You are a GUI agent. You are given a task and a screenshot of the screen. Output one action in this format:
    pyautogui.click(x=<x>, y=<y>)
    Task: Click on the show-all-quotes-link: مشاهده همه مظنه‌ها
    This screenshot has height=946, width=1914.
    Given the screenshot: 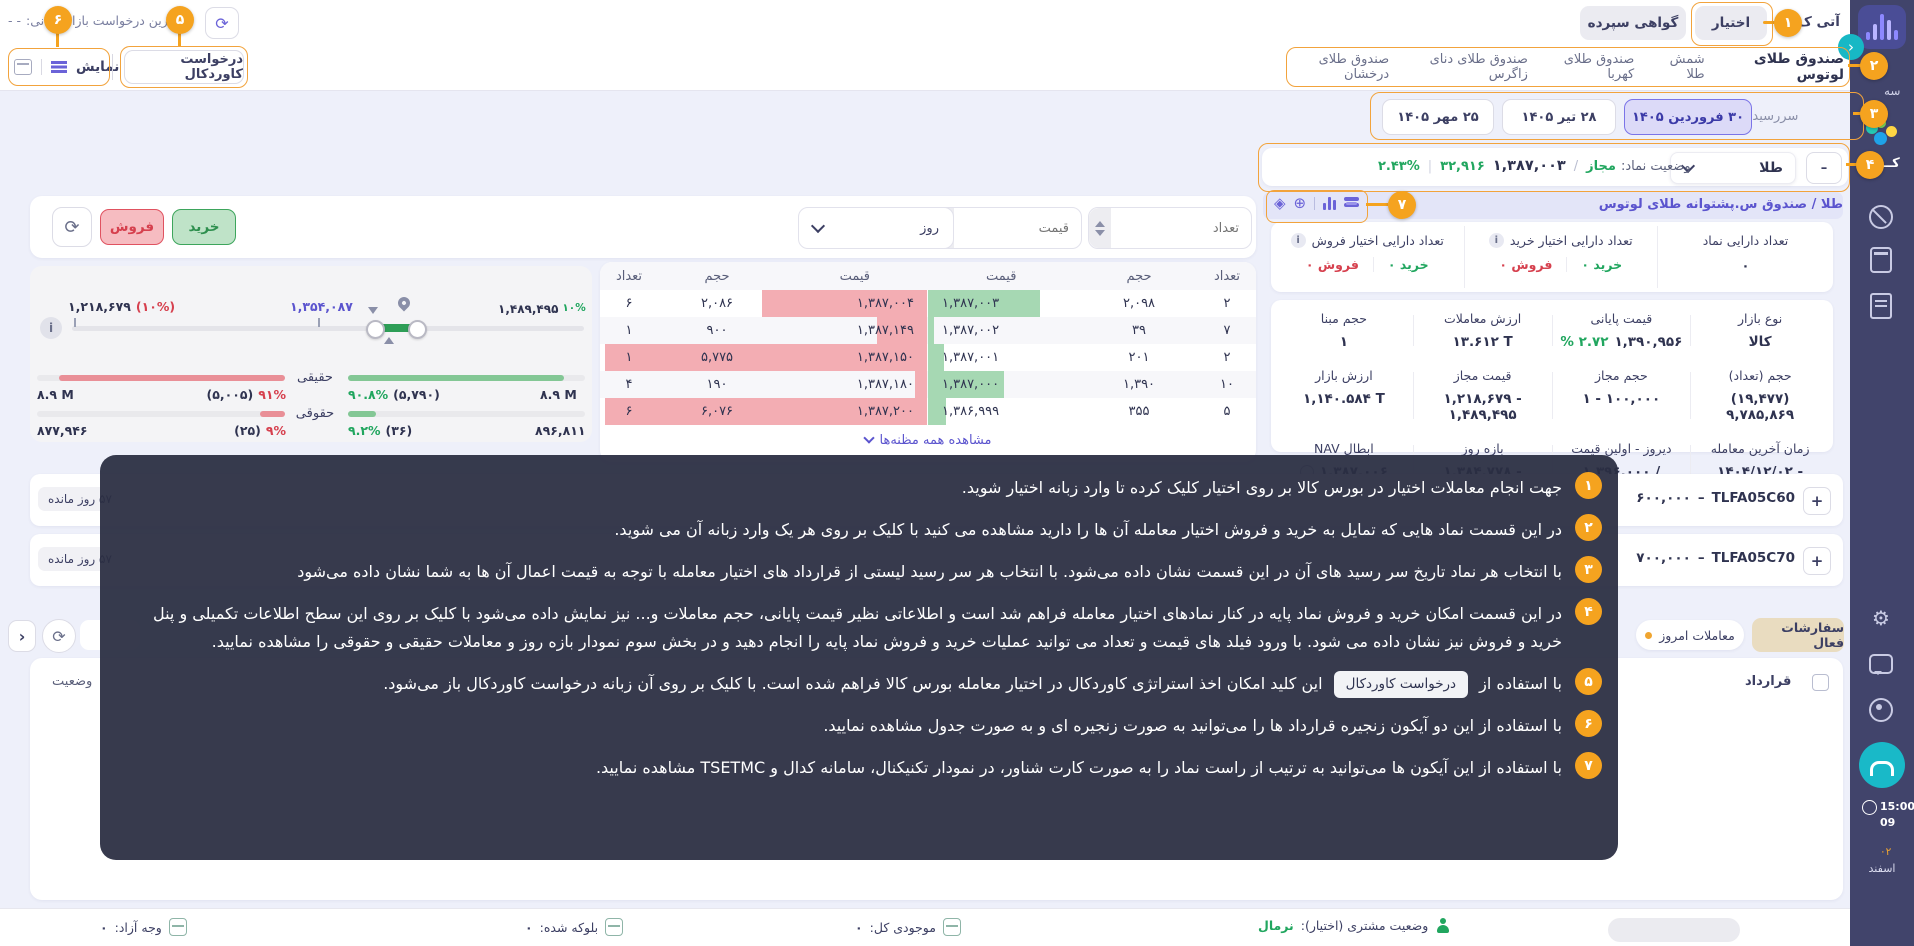 What is the action you would take?
    pyautogui.click(x=928, y=440)
    